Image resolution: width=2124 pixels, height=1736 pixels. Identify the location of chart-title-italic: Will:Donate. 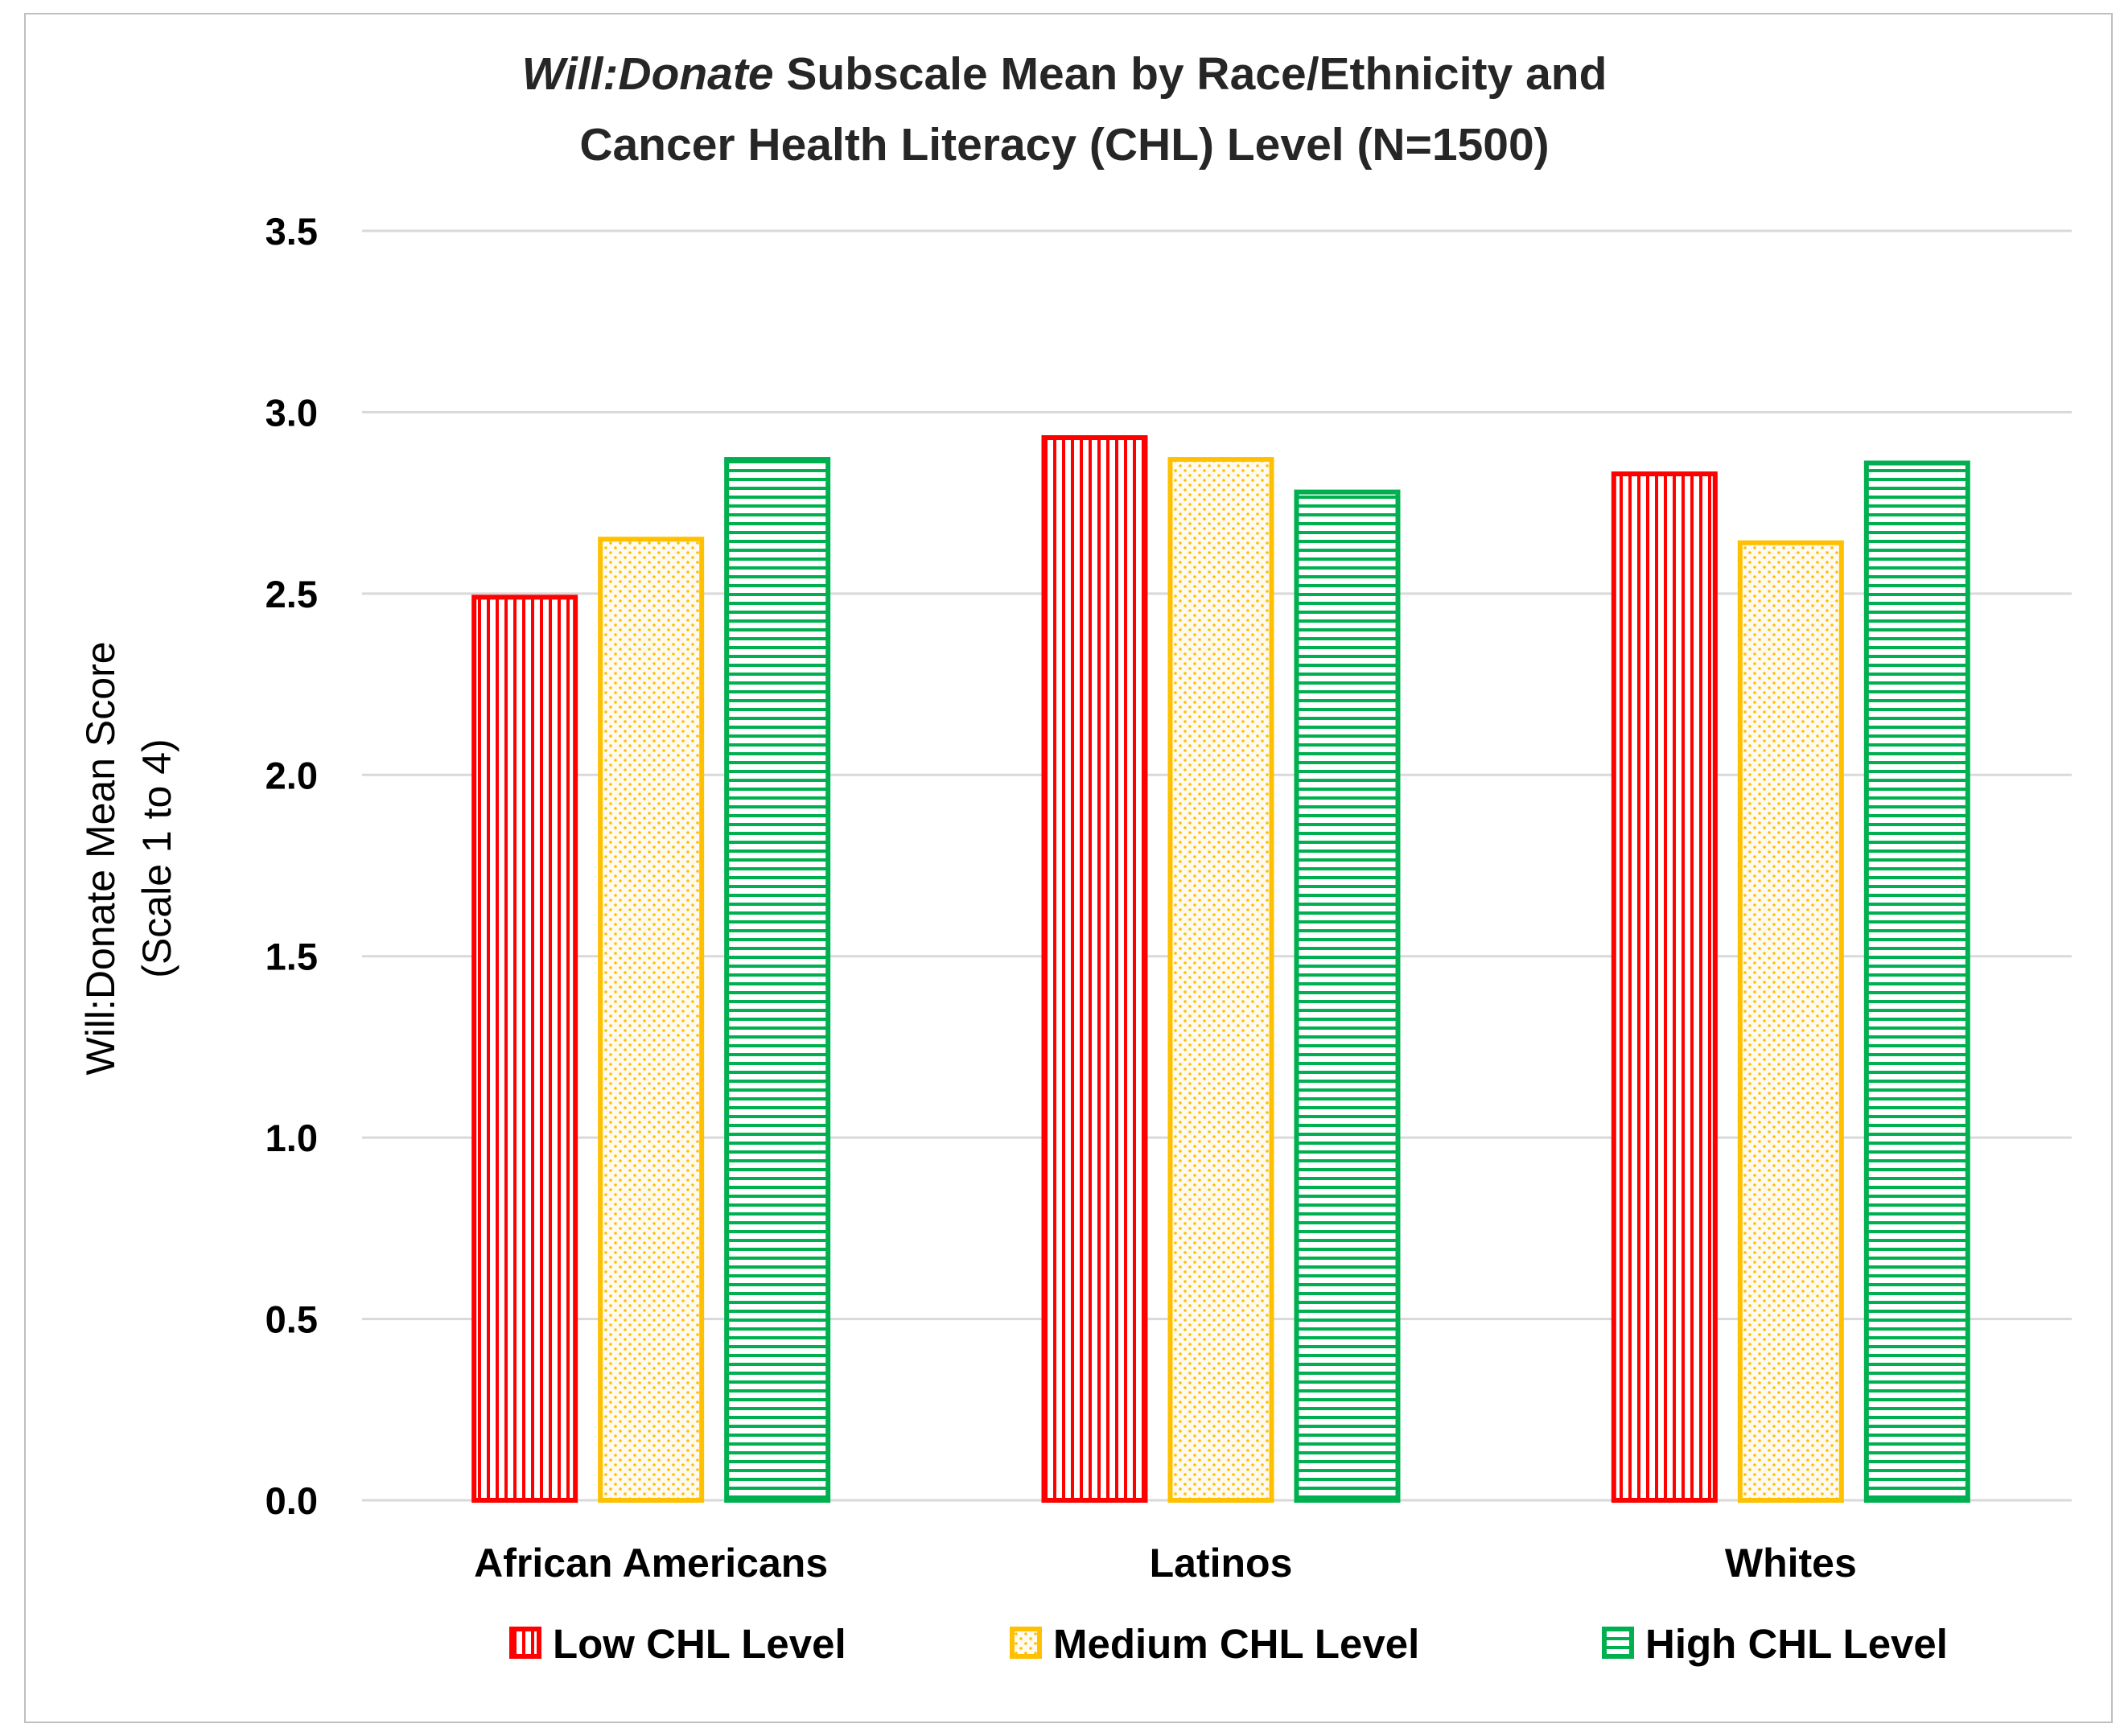
(648, 74).